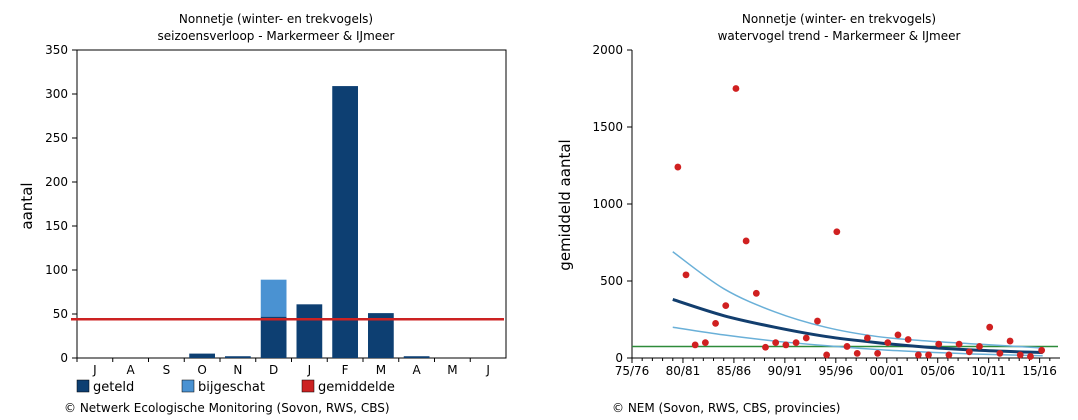 This screenshot has height=420, width=1078. I want to click on legend-label-bijgeschat: bijgeschat, so click(231, 387).